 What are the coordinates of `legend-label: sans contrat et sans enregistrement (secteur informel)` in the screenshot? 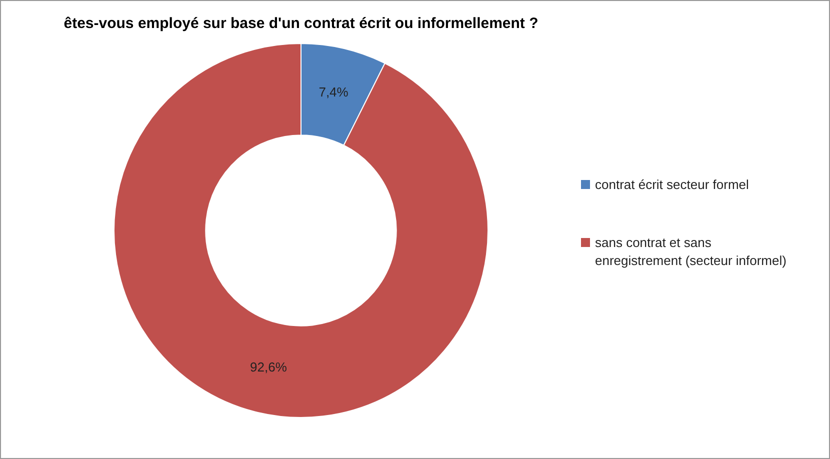 It's located at (691, 252).